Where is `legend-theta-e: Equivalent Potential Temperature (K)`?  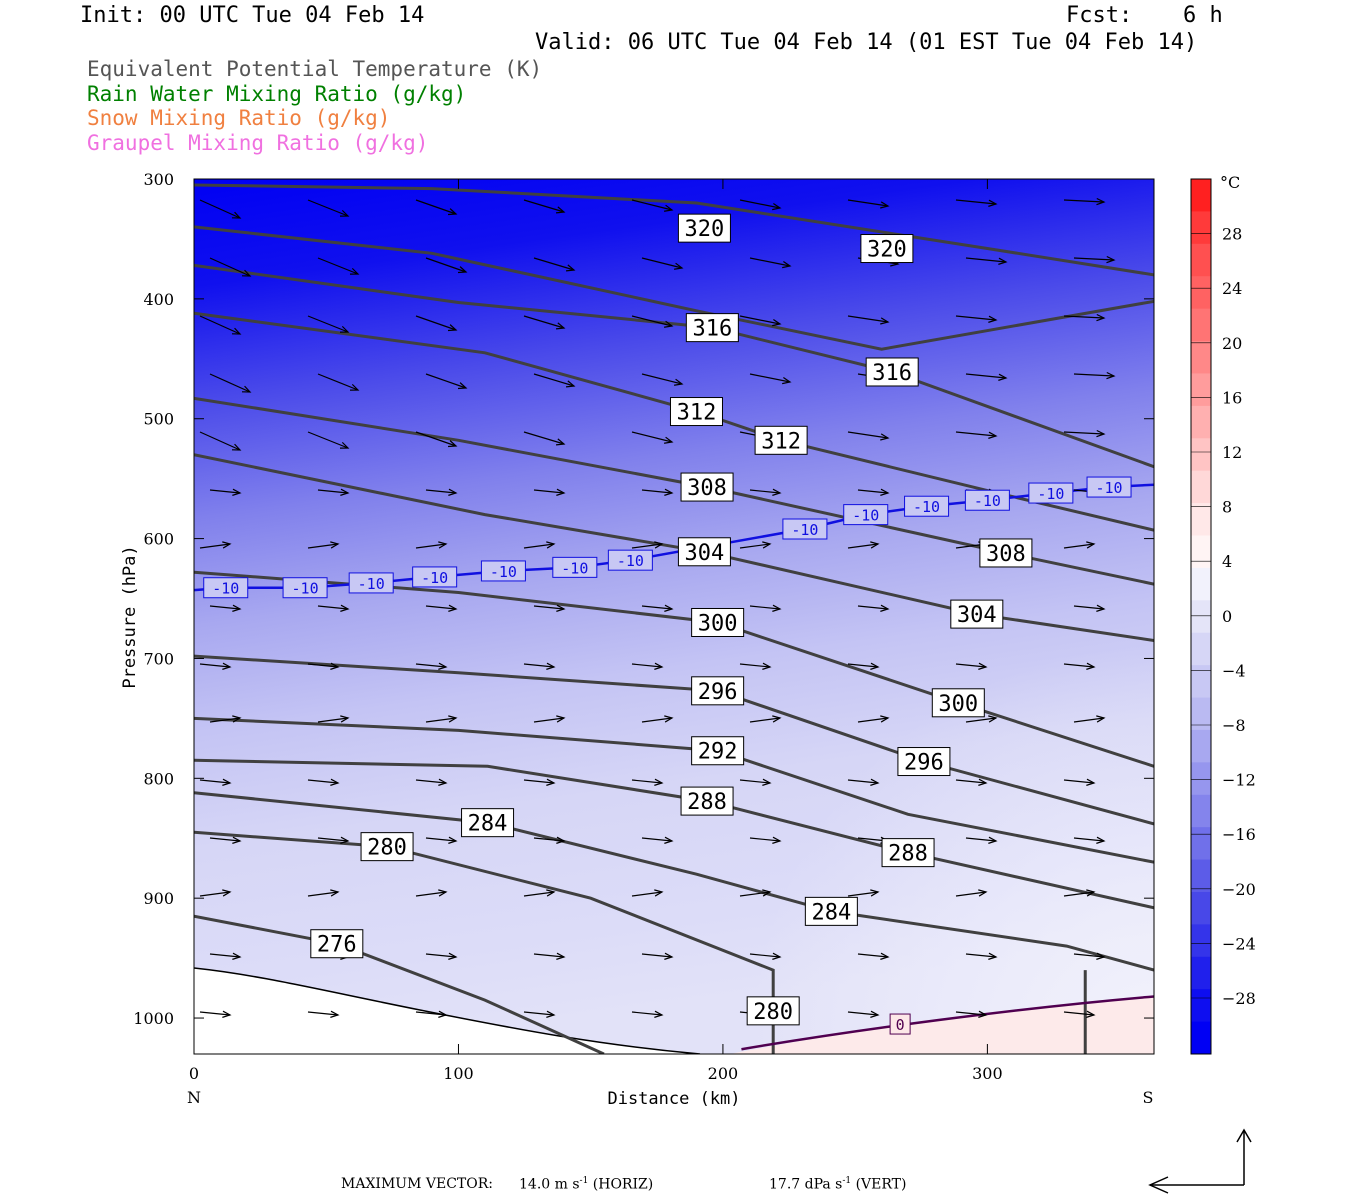 legend-theta-e: Equivalent Potential Temperature (K) is located at coordinates (315, 69).